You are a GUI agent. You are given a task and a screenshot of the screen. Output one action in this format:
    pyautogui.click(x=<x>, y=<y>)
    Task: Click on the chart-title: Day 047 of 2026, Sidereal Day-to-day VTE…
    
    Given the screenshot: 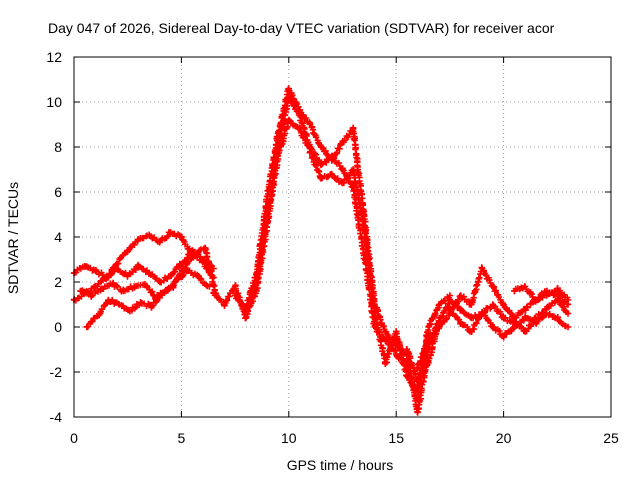 What is the action you would take?
    pyautogui.click(x=301, y=28)
    